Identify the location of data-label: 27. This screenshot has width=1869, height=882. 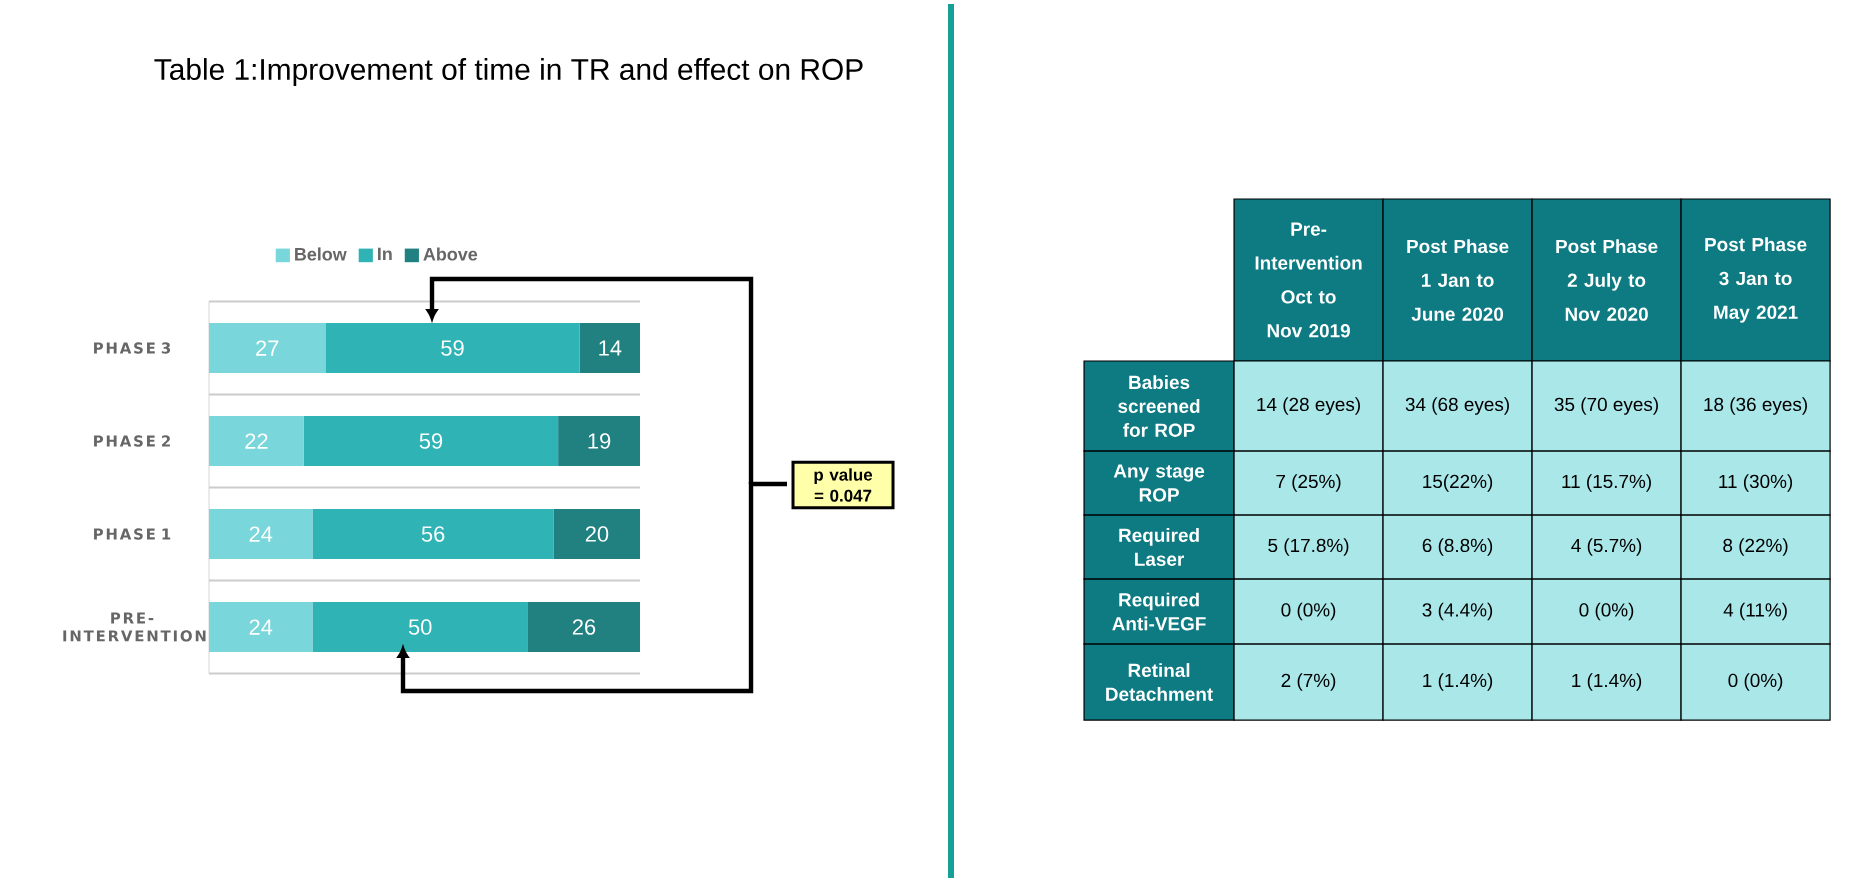
(267, 348).